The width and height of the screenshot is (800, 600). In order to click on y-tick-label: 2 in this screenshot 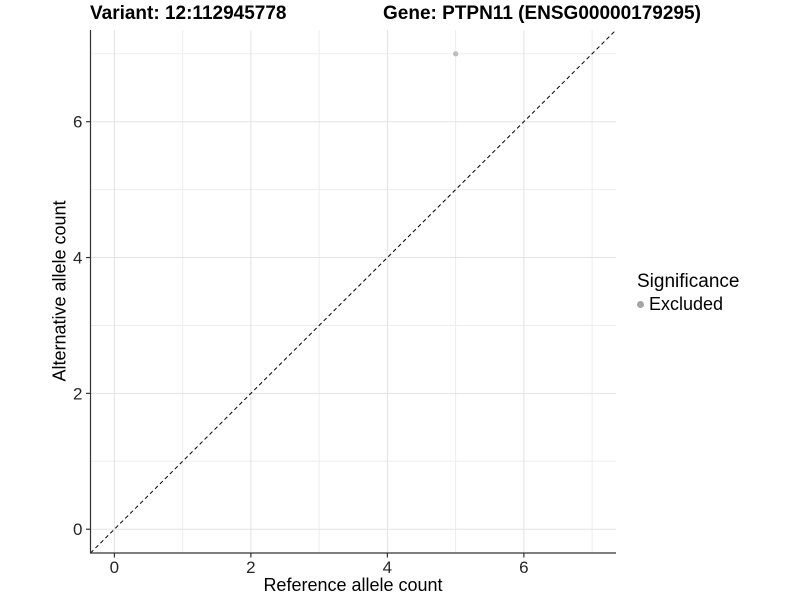, I will do `click(77, 393)`.